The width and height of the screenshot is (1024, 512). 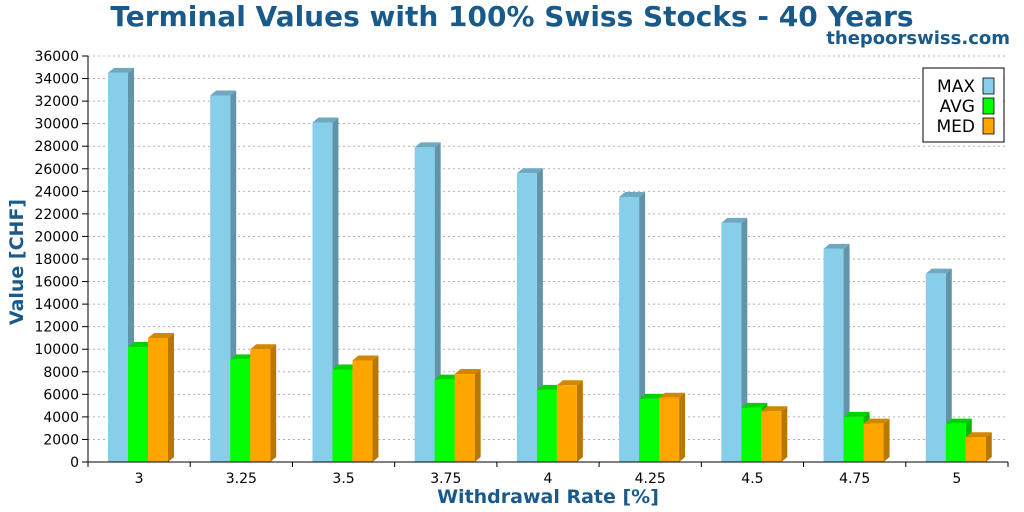 What do you see at coordinates (61, 418) in the screenshot?
I see `y-tick-label: 4000` at bounding box center [61, 418].